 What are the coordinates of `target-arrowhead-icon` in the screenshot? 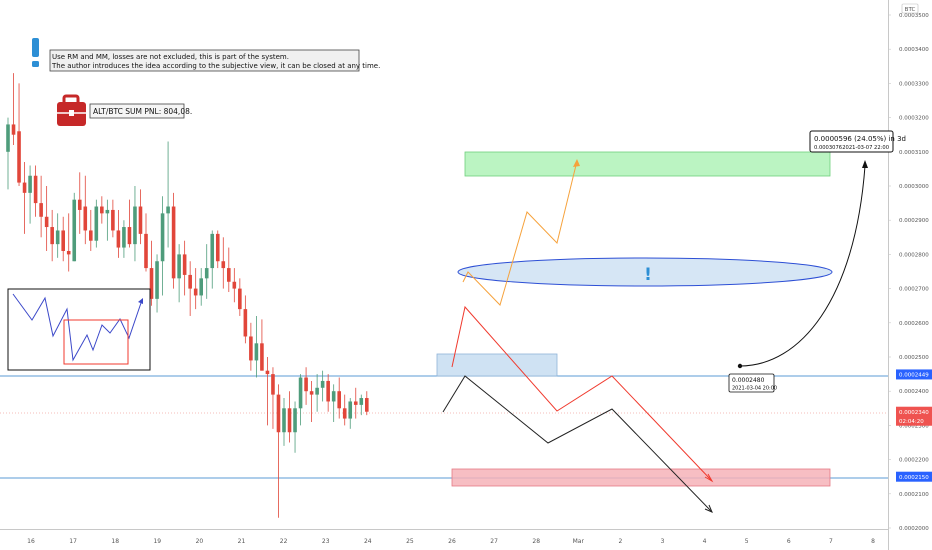 It's located at (865, 164).